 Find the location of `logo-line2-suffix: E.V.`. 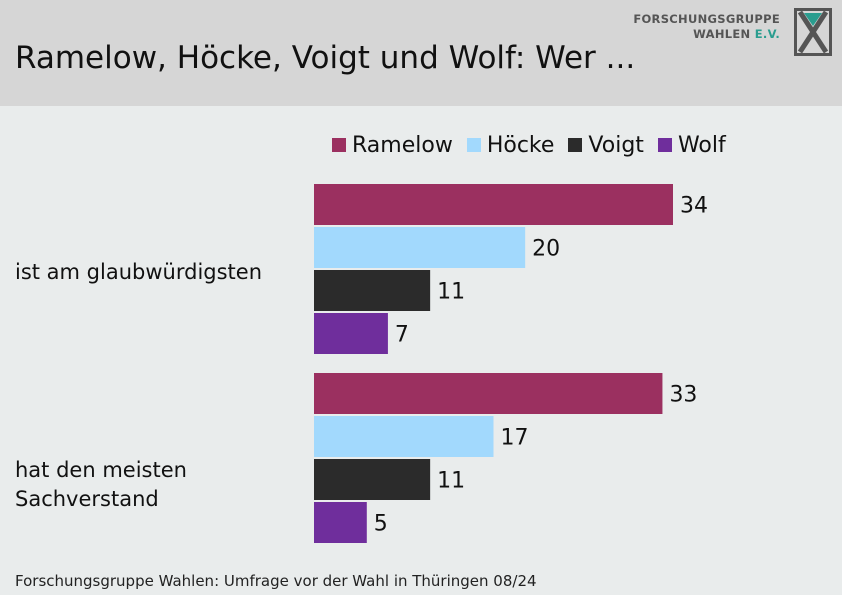

logo-line2-suffix: E.V. is located at coordinates (767, 34).